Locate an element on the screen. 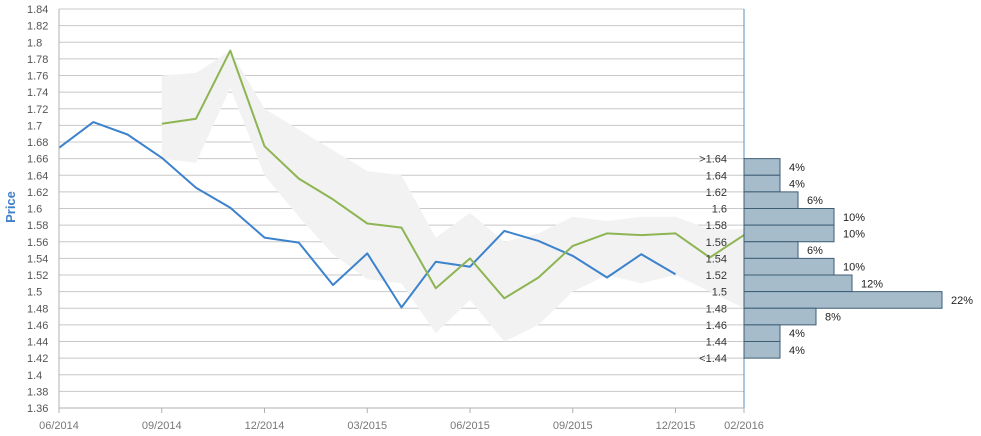 The width and height of the screenshot is (981, 436). distribution-bin-label: 1.54 is located at coordinates (716, 259).